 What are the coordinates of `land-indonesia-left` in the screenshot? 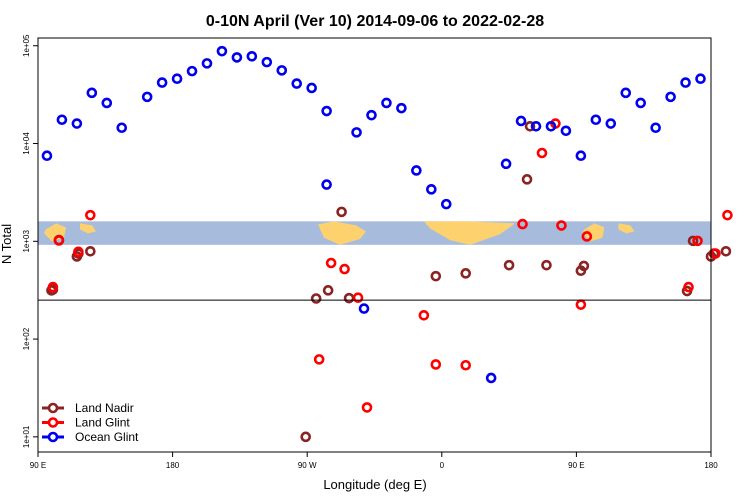 It's located at (88, 228).